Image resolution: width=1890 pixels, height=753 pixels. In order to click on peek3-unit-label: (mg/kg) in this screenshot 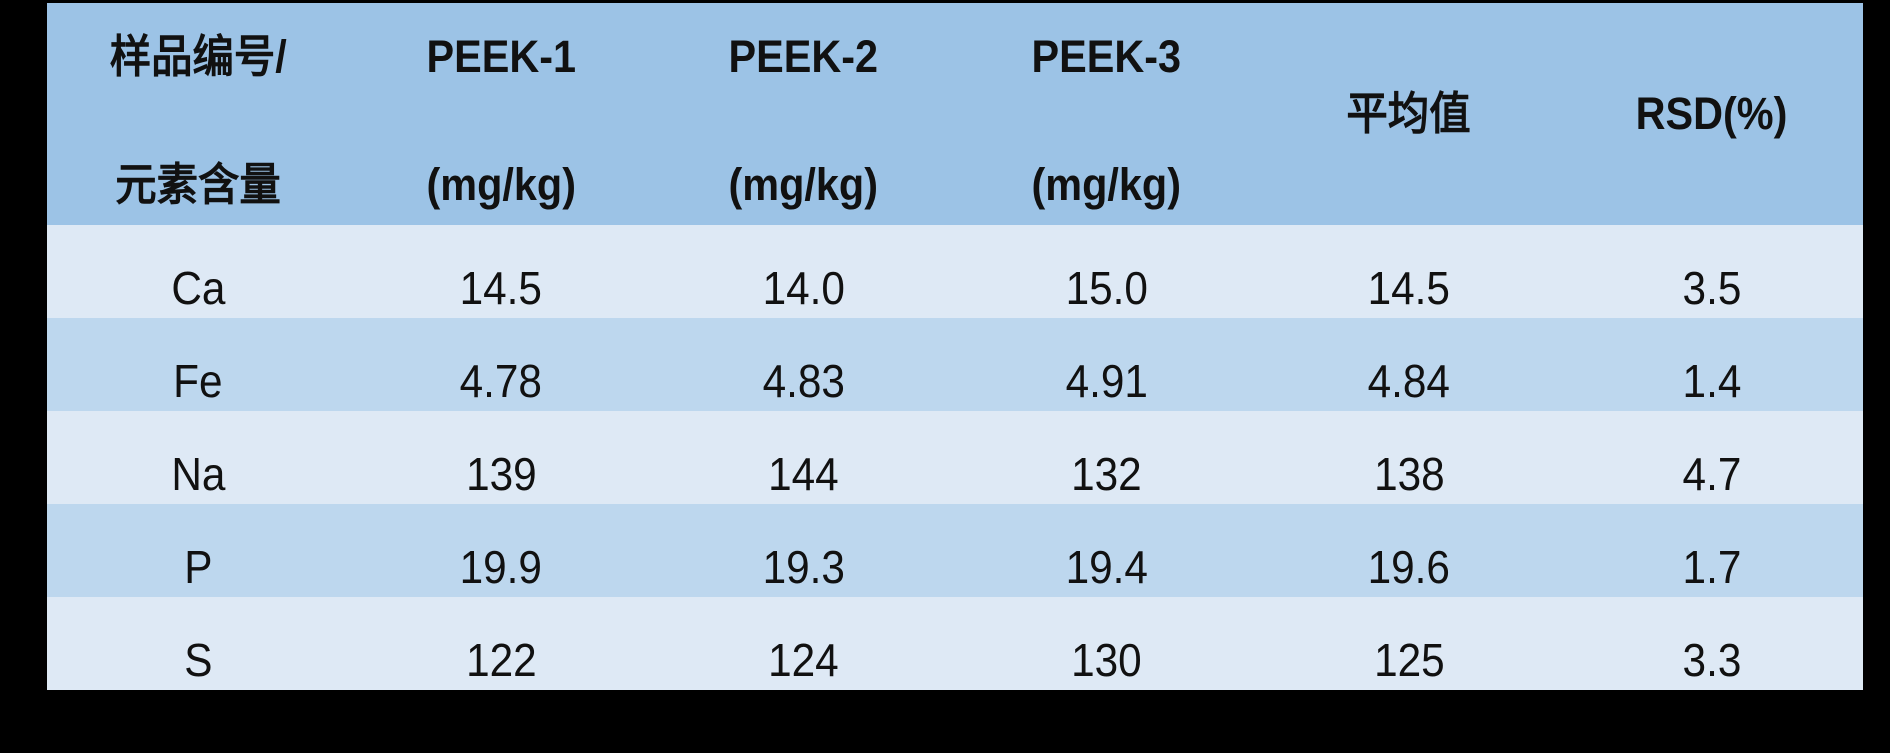, I will do `click(1106, 185)`.